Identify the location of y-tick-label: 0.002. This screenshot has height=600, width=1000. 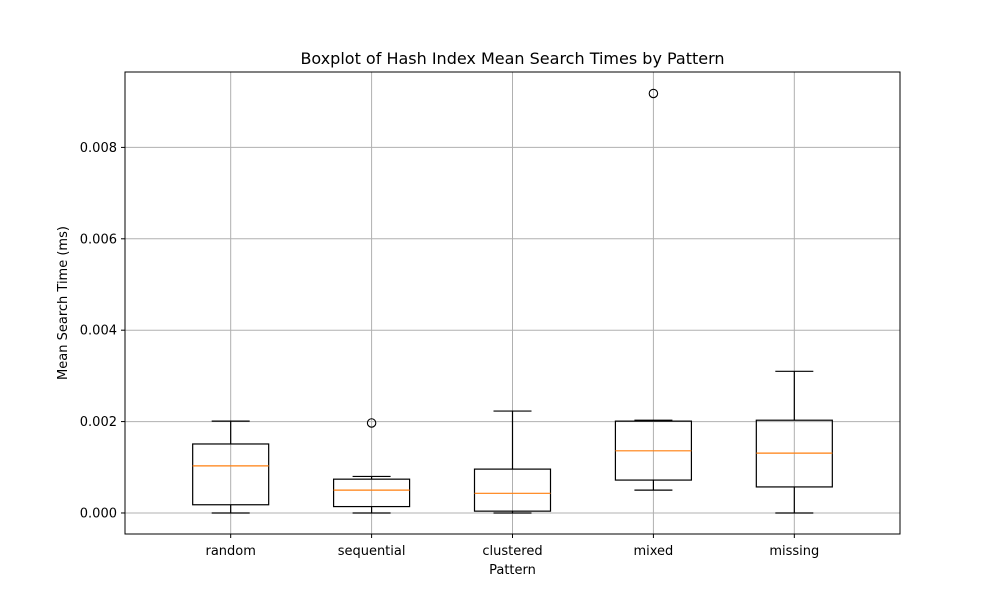
(98, 422).